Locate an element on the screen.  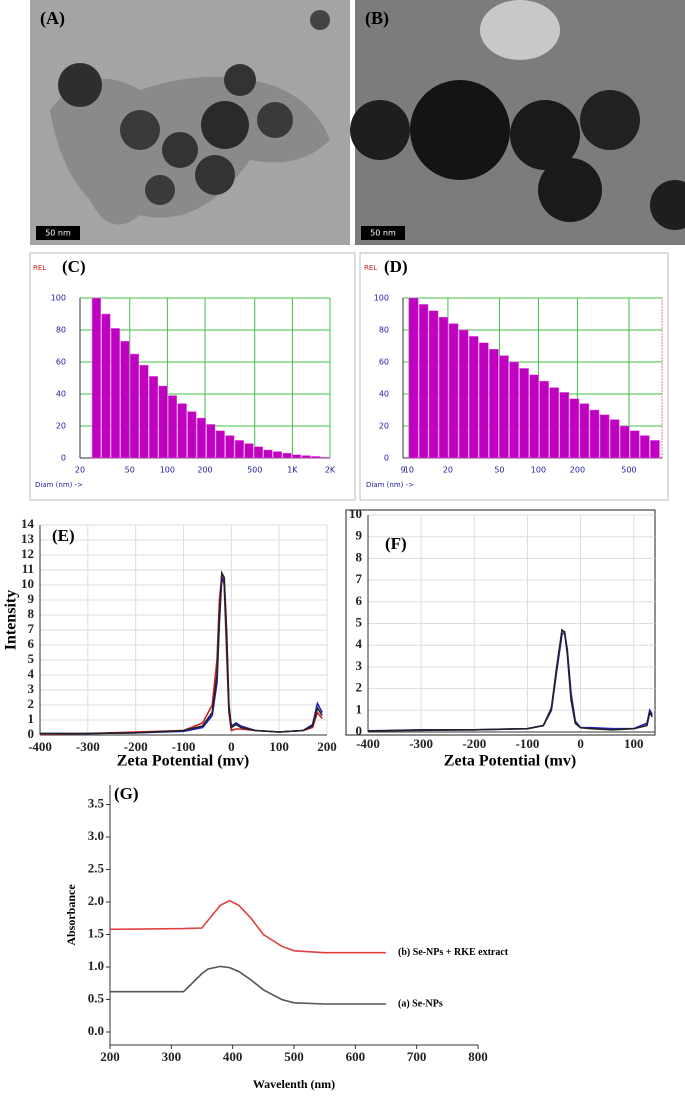
tem-image-a: 50 nm (A) is located at coordinates (190, 122).